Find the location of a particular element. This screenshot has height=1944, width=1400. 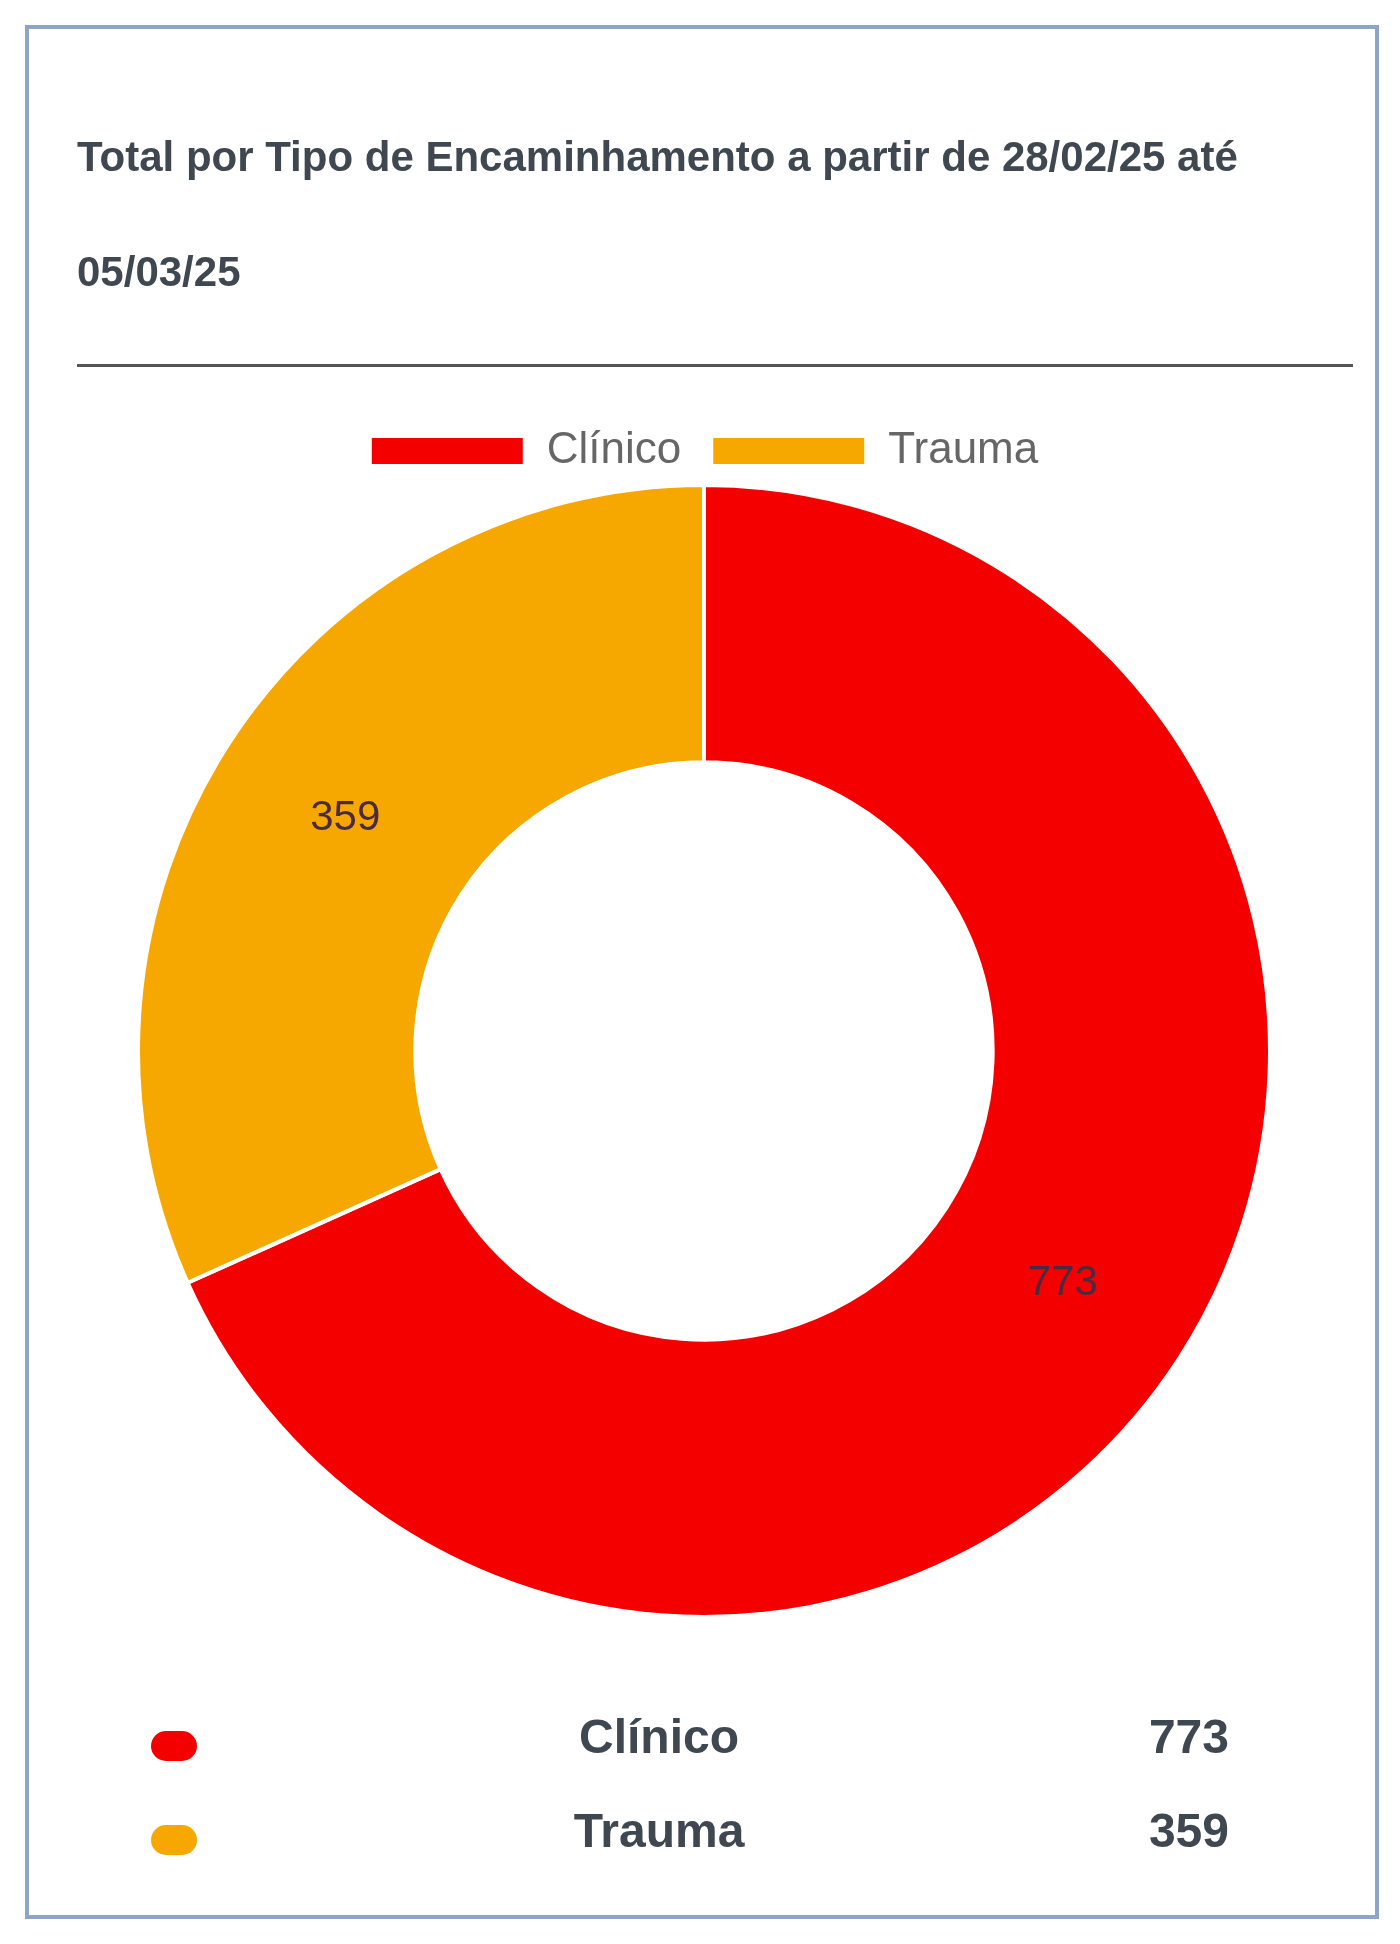

slice-label: Clínico is located at coordinates (659, 1736).